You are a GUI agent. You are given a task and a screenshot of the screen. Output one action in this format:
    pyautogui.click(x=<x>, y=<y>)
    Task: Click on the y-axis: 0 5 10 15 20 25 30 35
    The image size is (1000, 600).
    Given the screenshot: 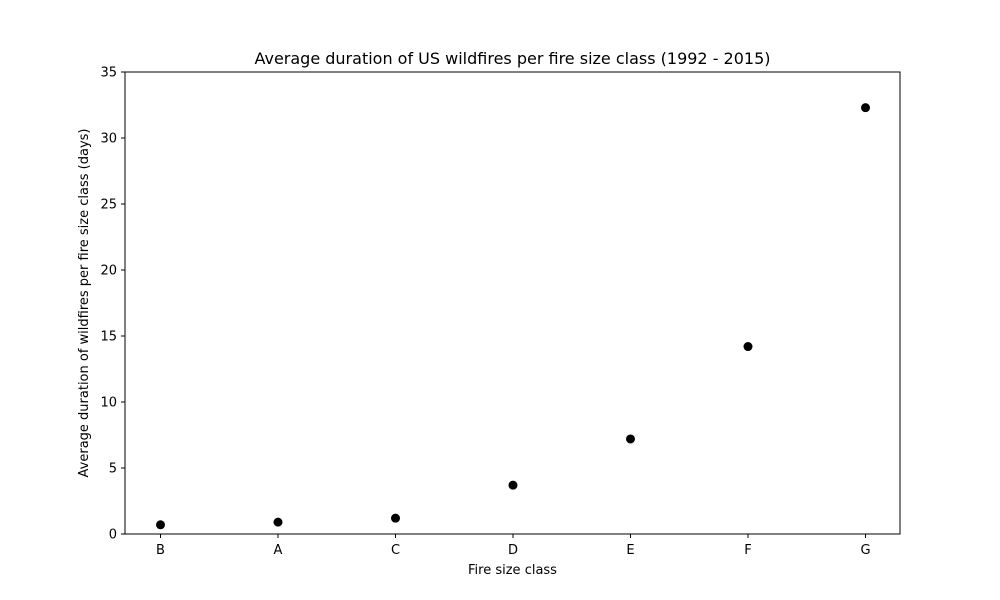 What is the action you would take?
    pyautogui.click(x=112, y=304)
    